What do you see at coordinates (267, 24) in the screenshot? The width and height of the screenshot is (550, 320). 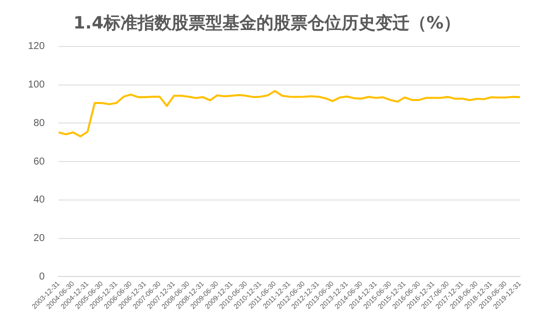 I see `chart-title: 1.4标准指数股票型基金的股票仓位历史变迁（%）` at bounding box center [267, 24].